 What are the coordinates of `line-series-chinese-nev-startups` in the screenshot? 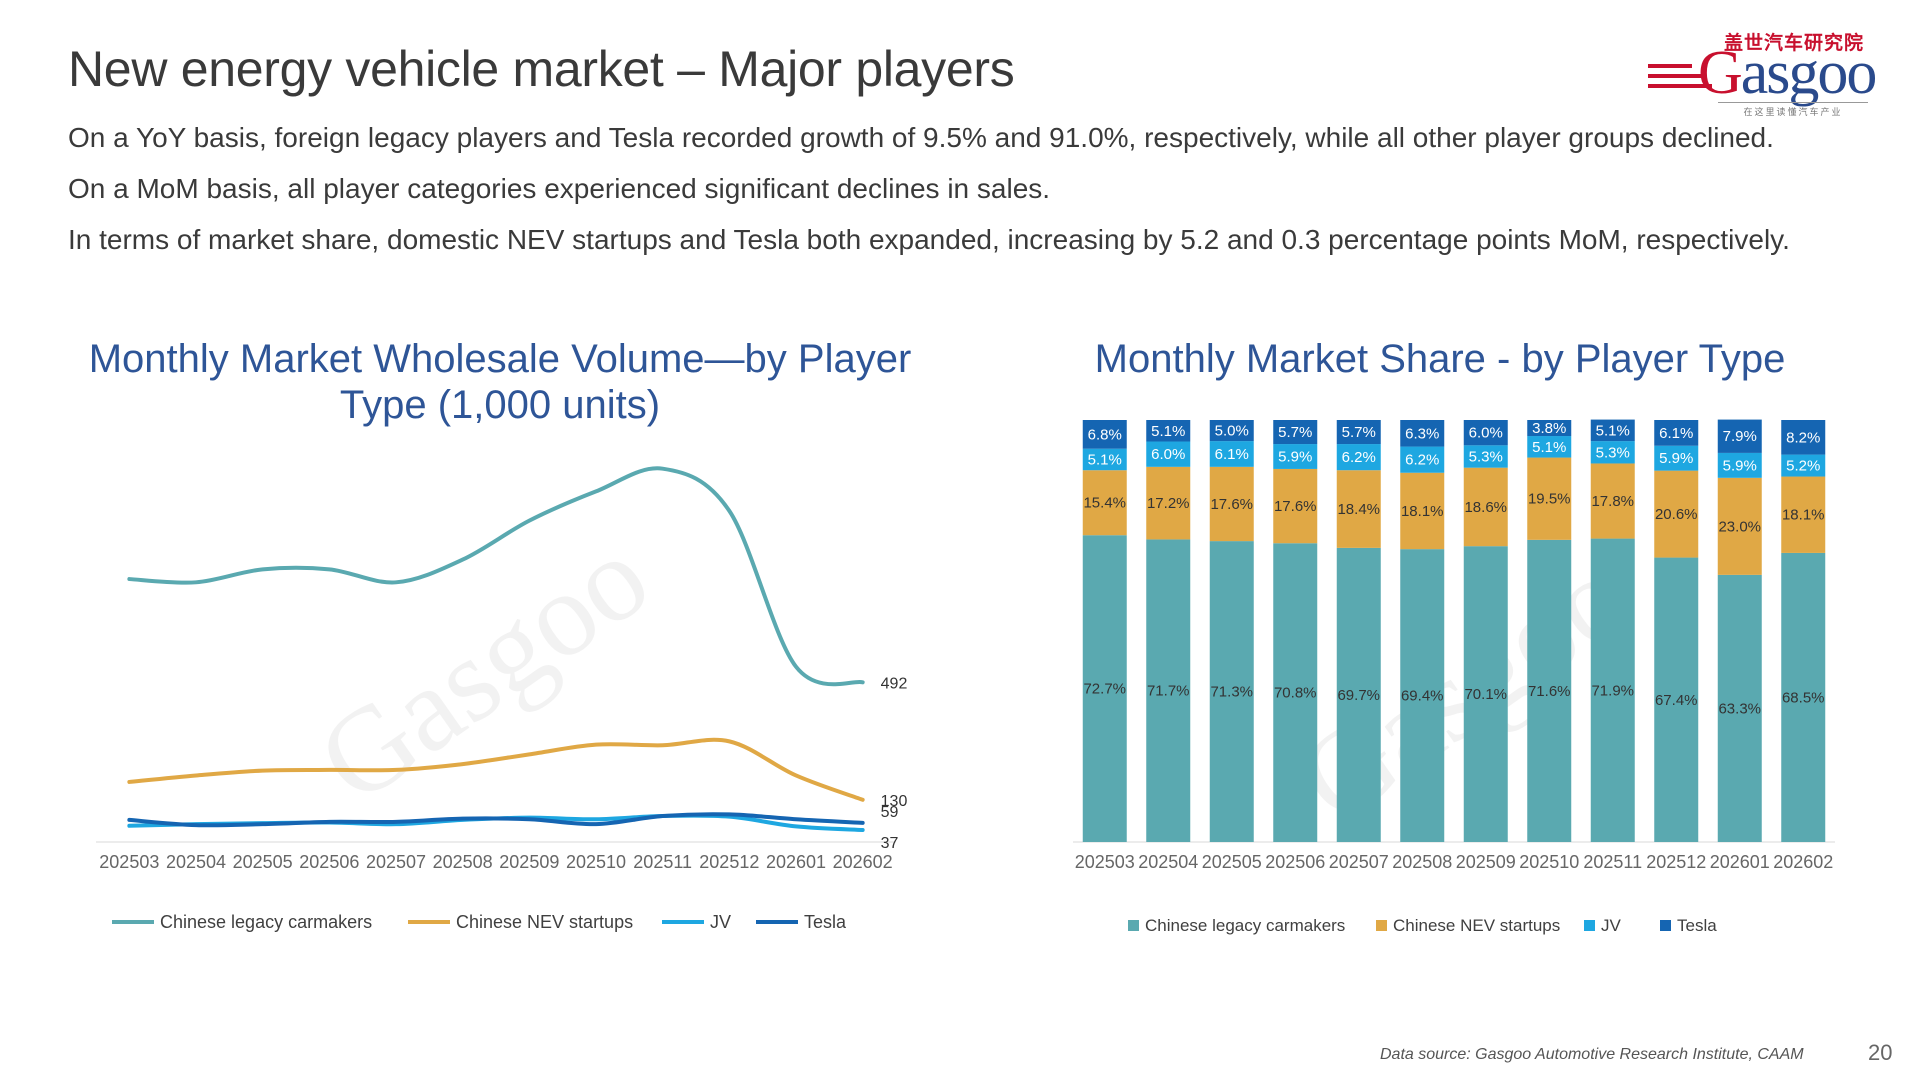 It's located at (496, 769).